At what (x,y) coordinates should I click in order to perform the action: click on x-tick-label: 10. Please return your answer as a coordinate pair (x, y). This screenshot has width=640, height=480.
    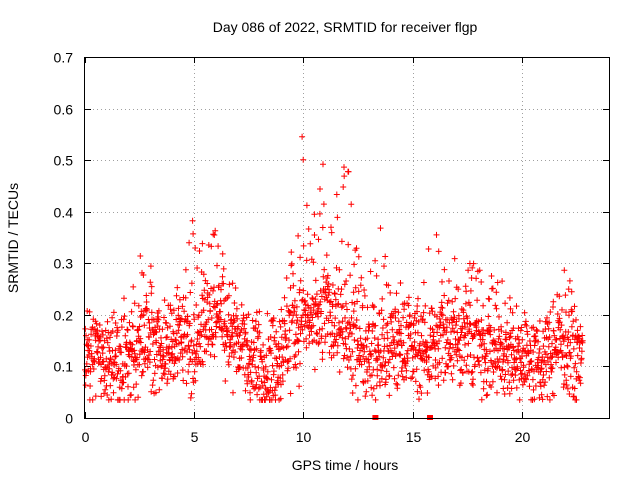
    Looking at the image, I should click on (304, 437).